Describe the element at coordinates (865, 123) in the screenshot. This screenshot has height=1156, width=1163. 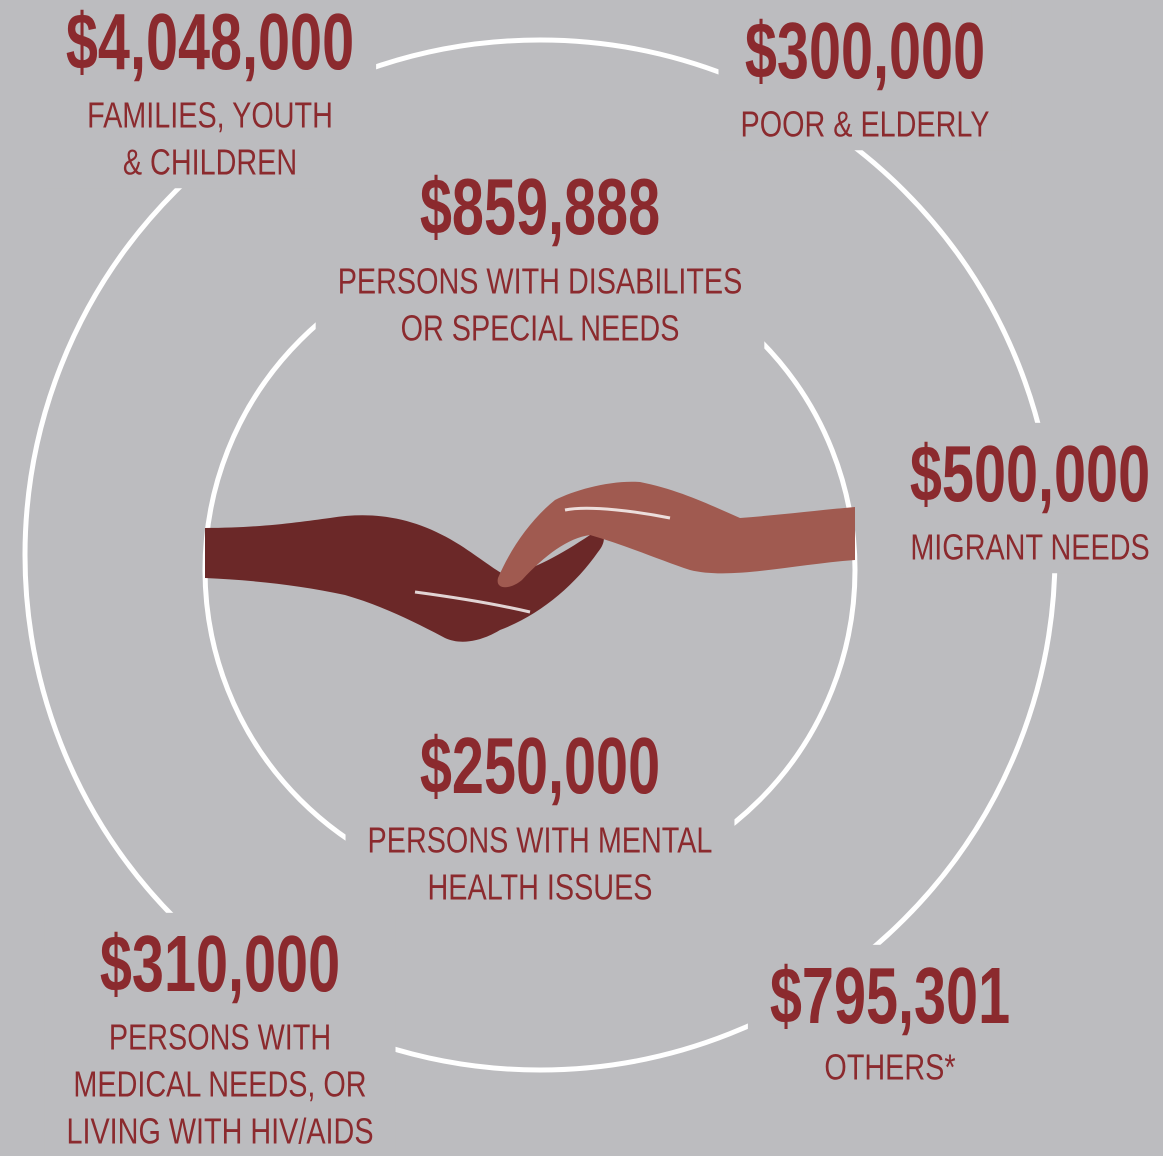
I see `category-label: POOR & ELDERLY` at that location.